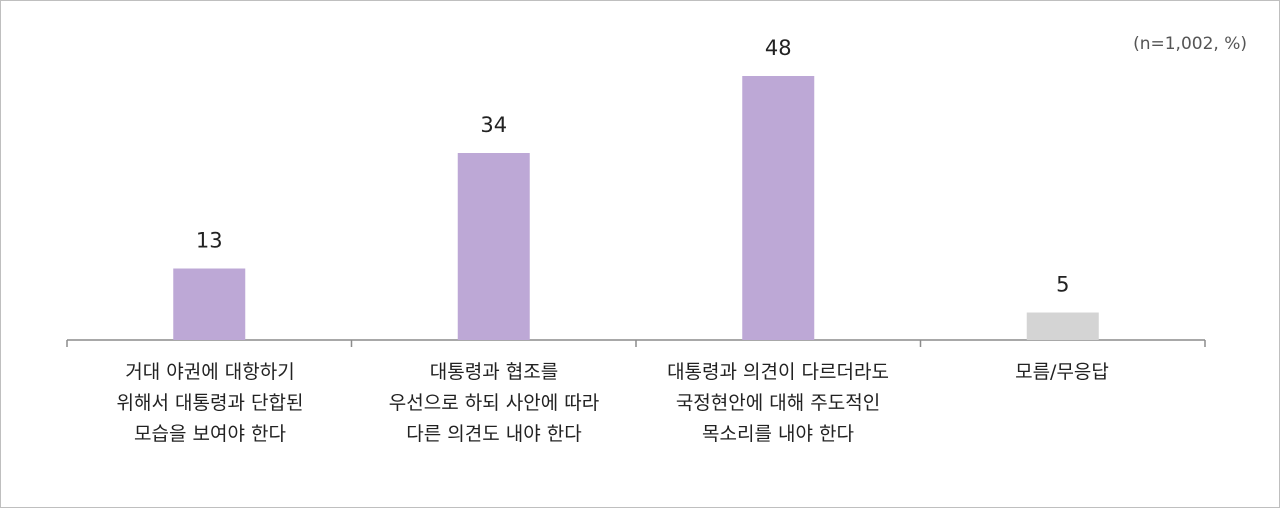 This screenshot has width=1280, height=509. What do you see at coordinates (210, 403) in the screenshot?
I see `category-label-1: 거대 야권에 대항하기 위해서 대통령과 단합된 모습을 보여야 한다` at bounding box center [210, 403].